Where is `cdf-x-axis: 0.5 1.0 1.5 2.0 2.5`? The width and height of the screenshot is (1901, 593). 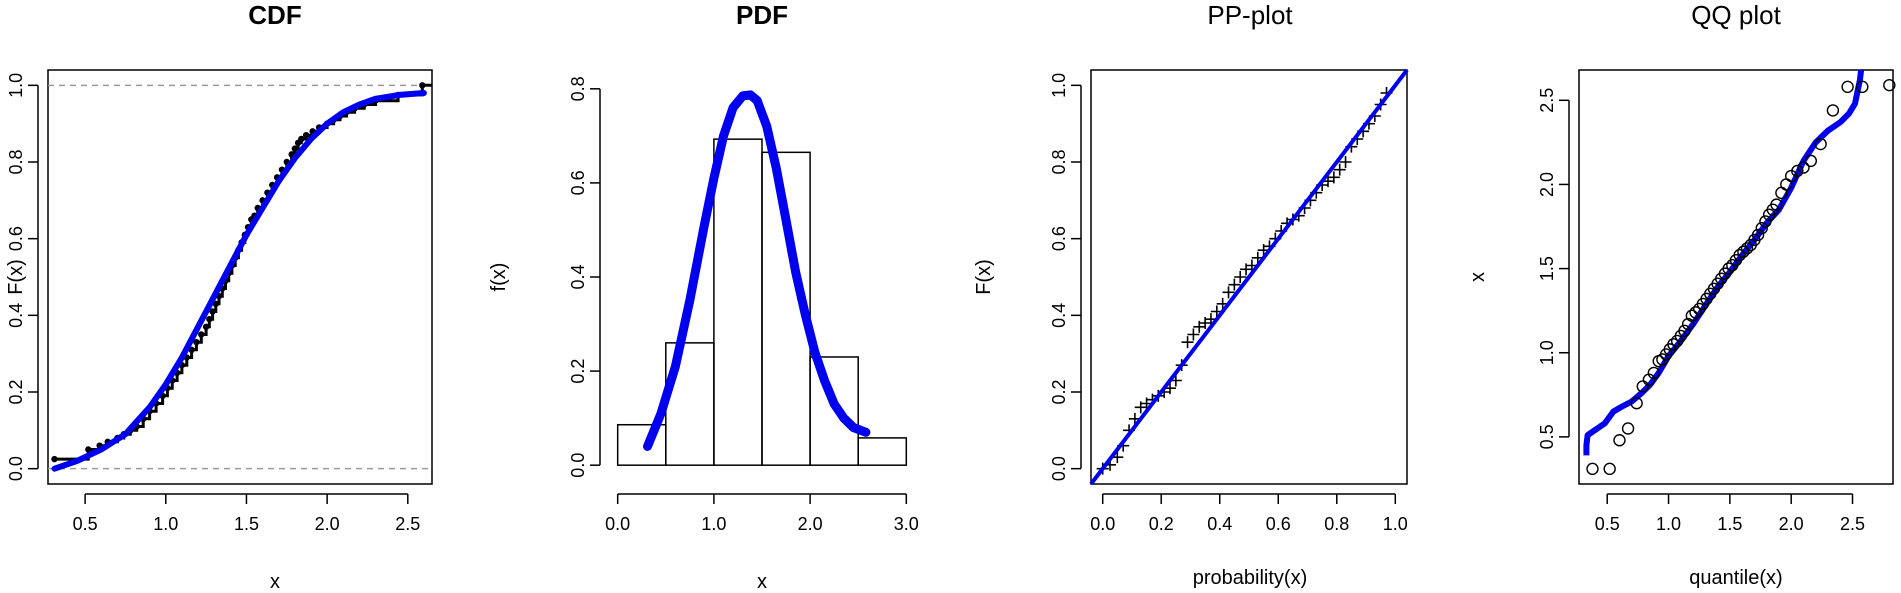 cdf-x-axis: 0.5 1.0 1.5 2.0 2.5 is located at coordinates (246, 513).